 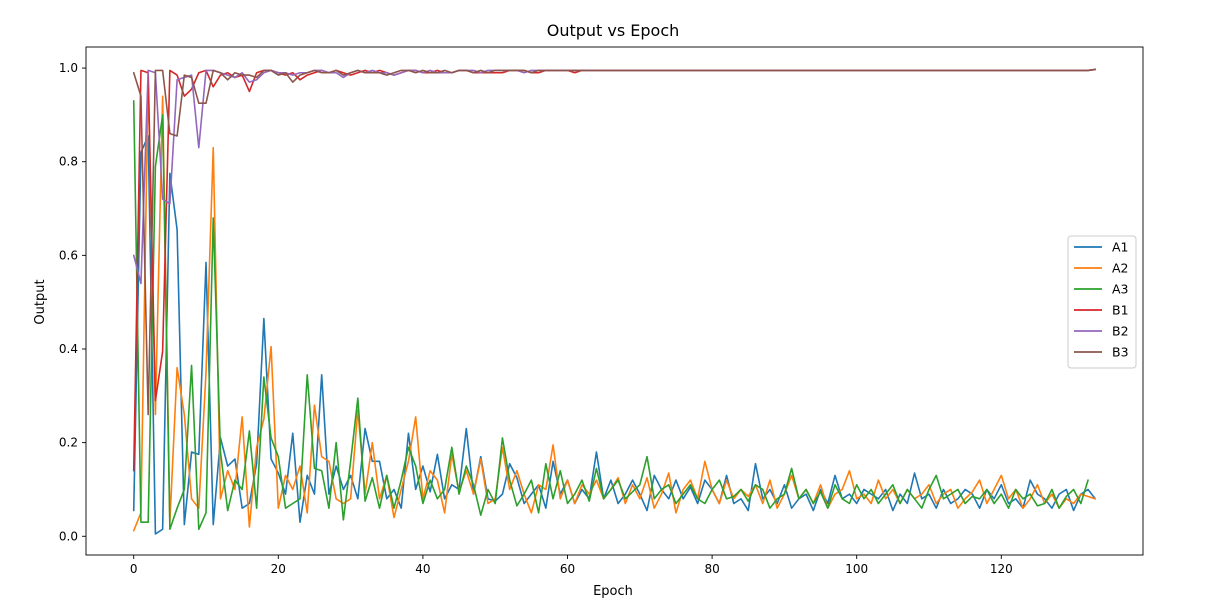 What do you see at coordinates (422, 569) in the screenshot?
I see `x-tick-label: 40` at bounding box center [422, 569].